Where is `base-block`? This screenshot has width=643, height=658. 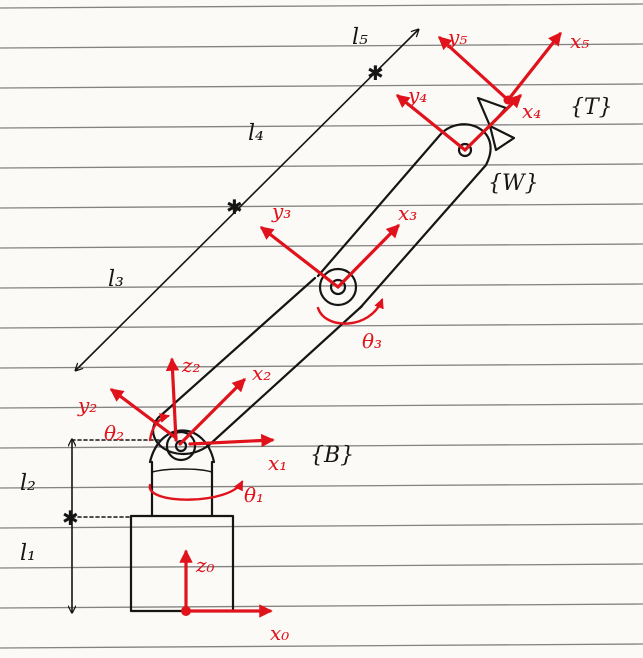 base-block is located at coordinates (182, 563).